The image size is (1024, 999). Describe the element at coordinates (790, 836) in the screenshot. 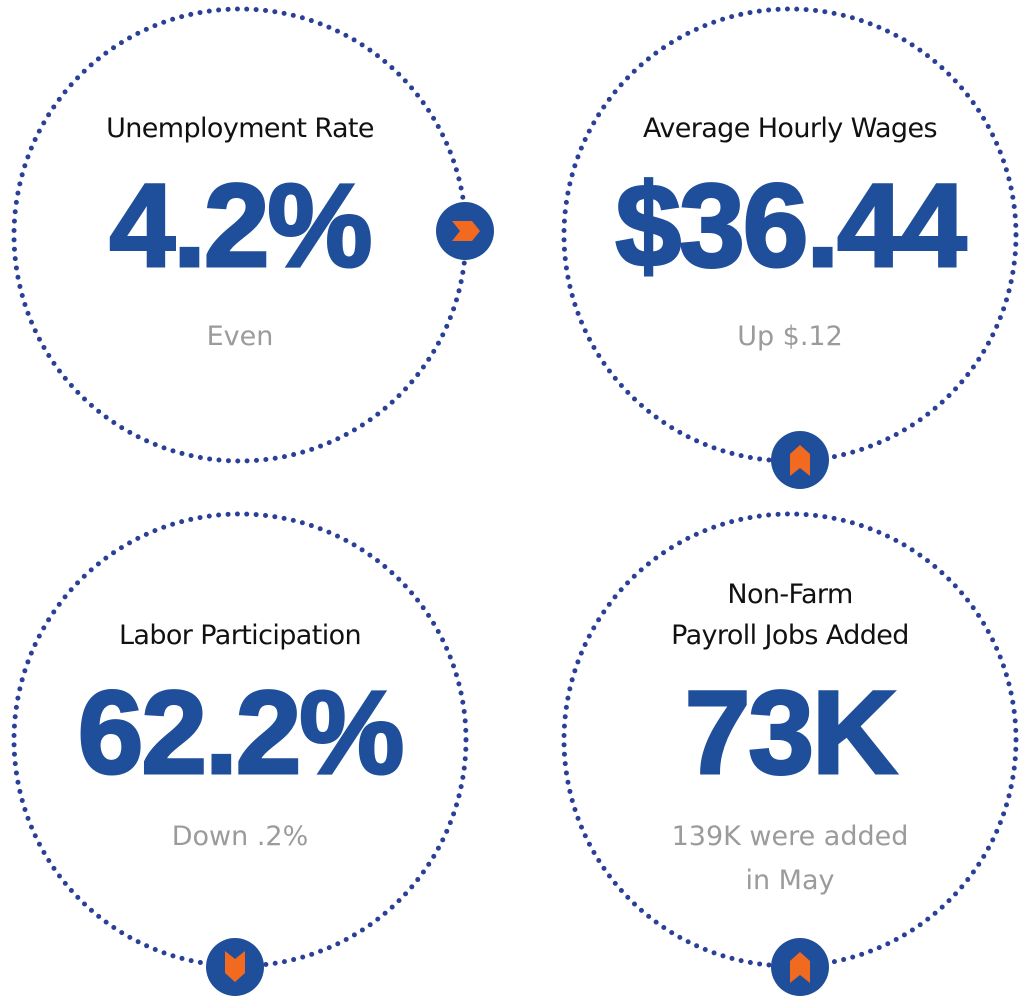

I see `stat-change-note-line-1: 139K were added` at that location.